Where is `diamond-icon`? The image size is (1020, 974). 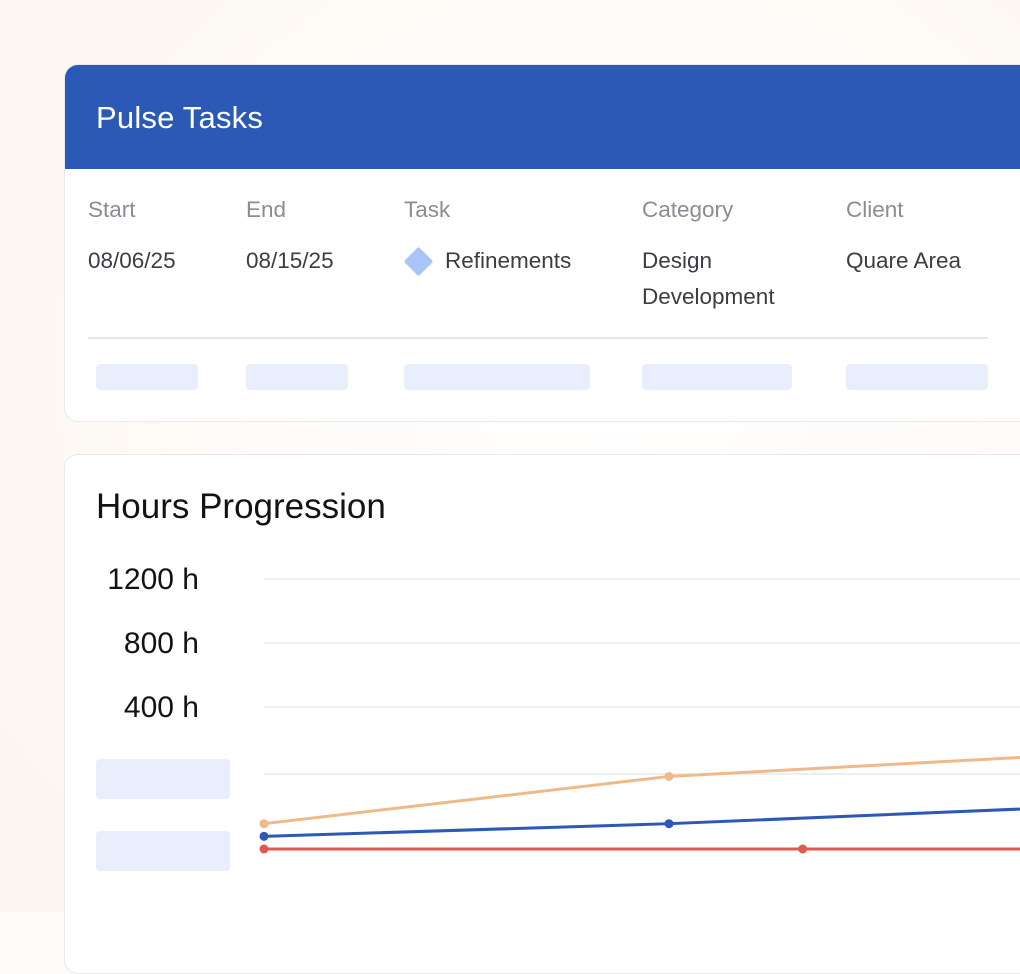
diamond-icon is located at coordinates (418, 261).